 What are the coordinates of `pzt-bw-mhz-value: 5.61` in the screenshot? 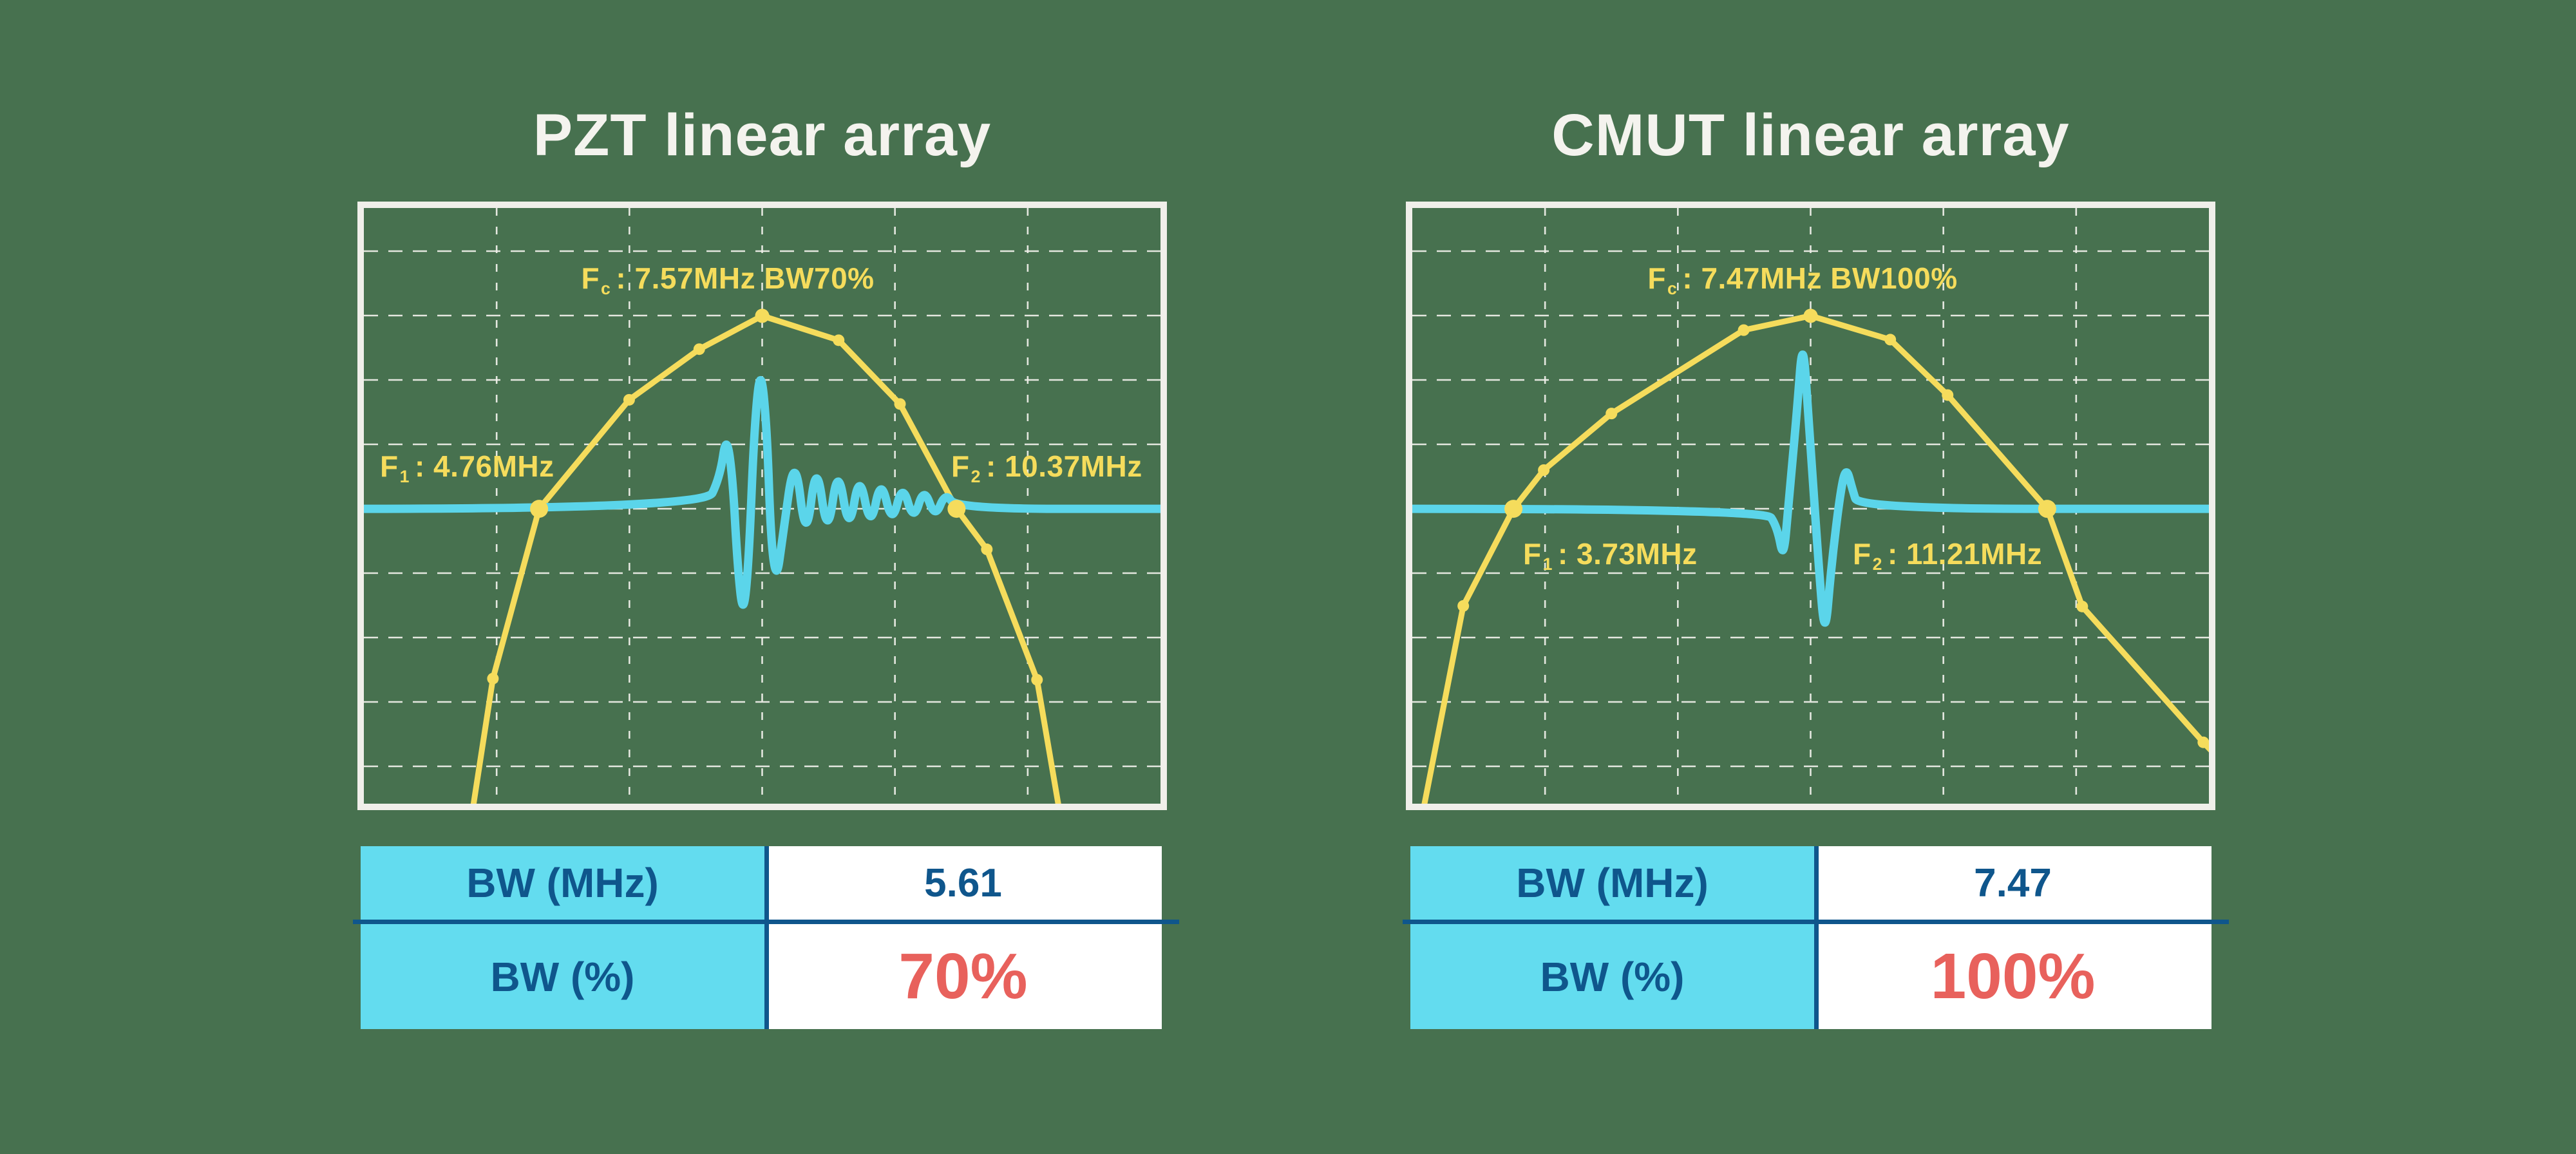 It's located at (963, 883).